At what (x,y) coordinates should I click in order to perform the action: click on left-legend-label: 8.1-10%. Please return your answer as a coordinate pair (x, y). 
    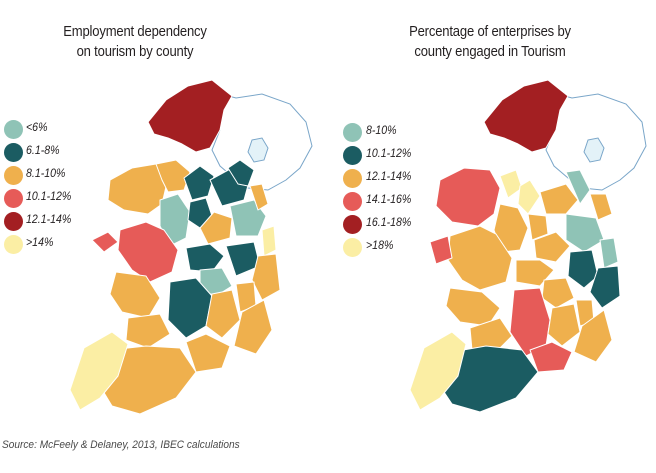
    Looking at the image, I should click on (46, 174).